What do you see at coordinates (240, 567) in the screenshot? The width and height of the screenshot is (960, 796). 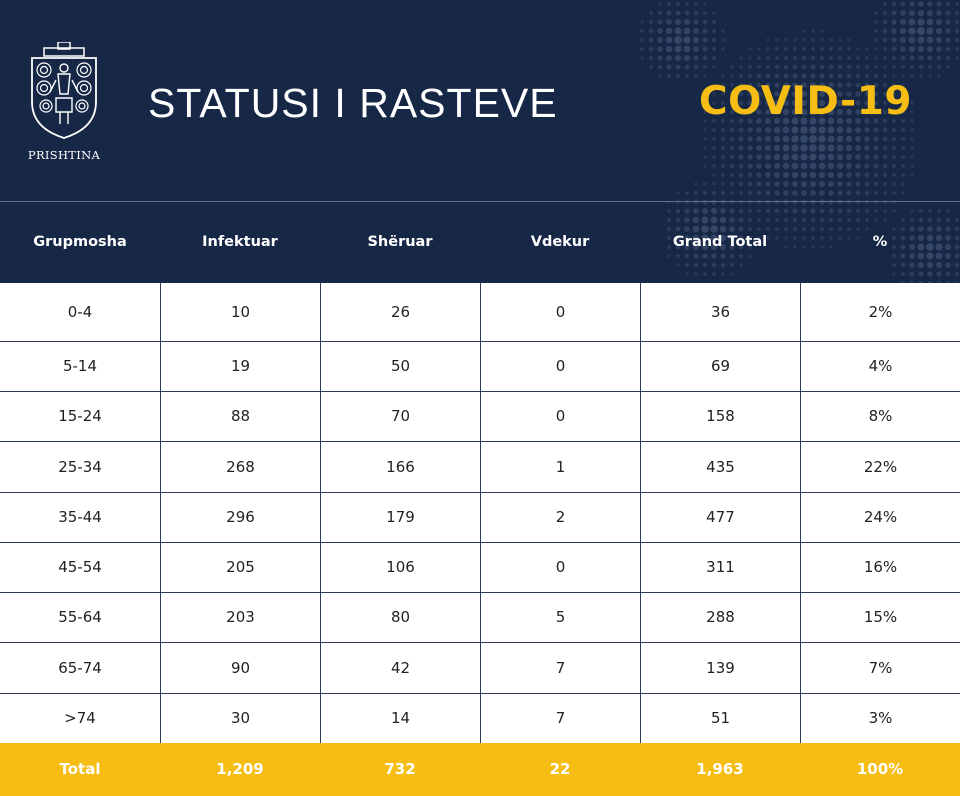 I see `infected-cell: 205` at bounding box center [240, 567].